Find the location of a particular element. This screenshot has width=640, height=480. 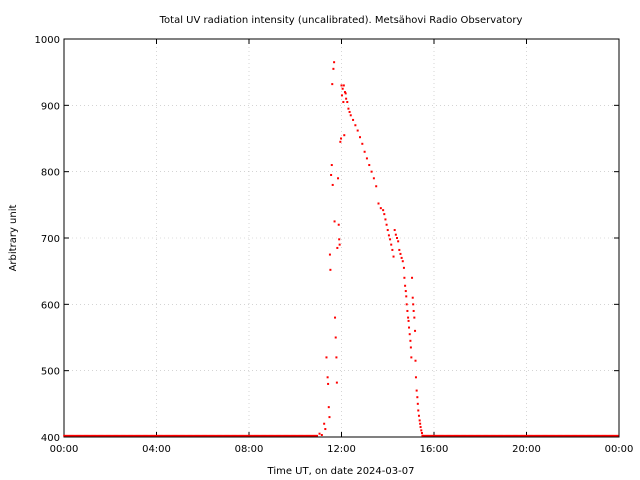

x-tick-label: 16:00 is located at coordinates (434, 449).